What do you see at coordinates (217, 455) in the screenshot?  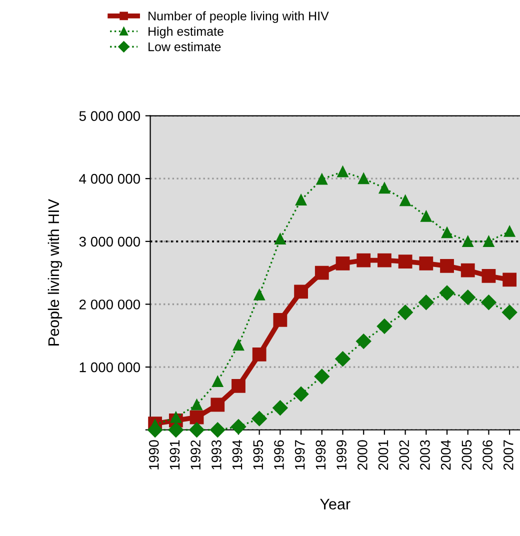 I see `x-tick-label: 1993` at bounding box center [217, 455].